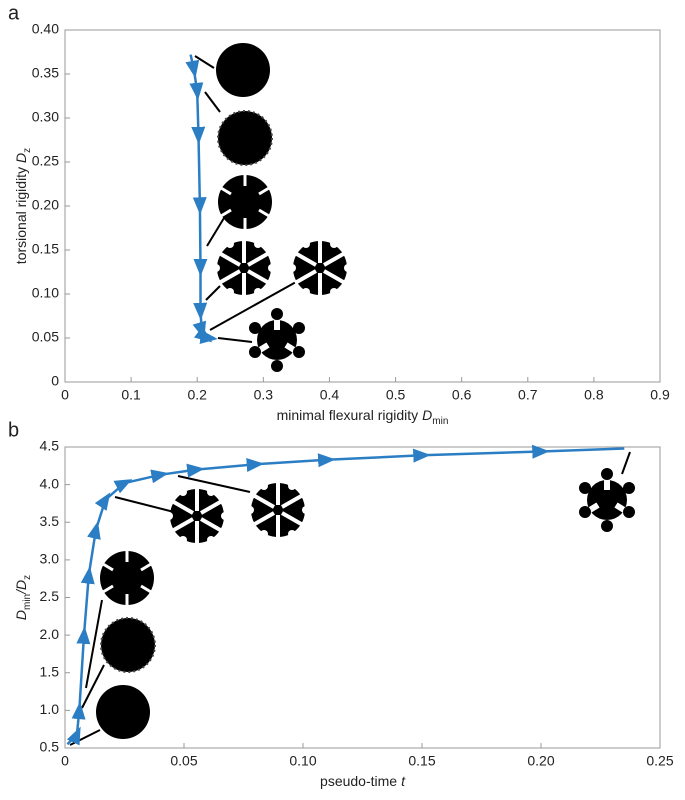 The image size is (685, 800). What do you see at coordinates (358, 781) in the screenshot?
I see `x-axis-label-part: pseudo-time` at bounding box center [358, 781].